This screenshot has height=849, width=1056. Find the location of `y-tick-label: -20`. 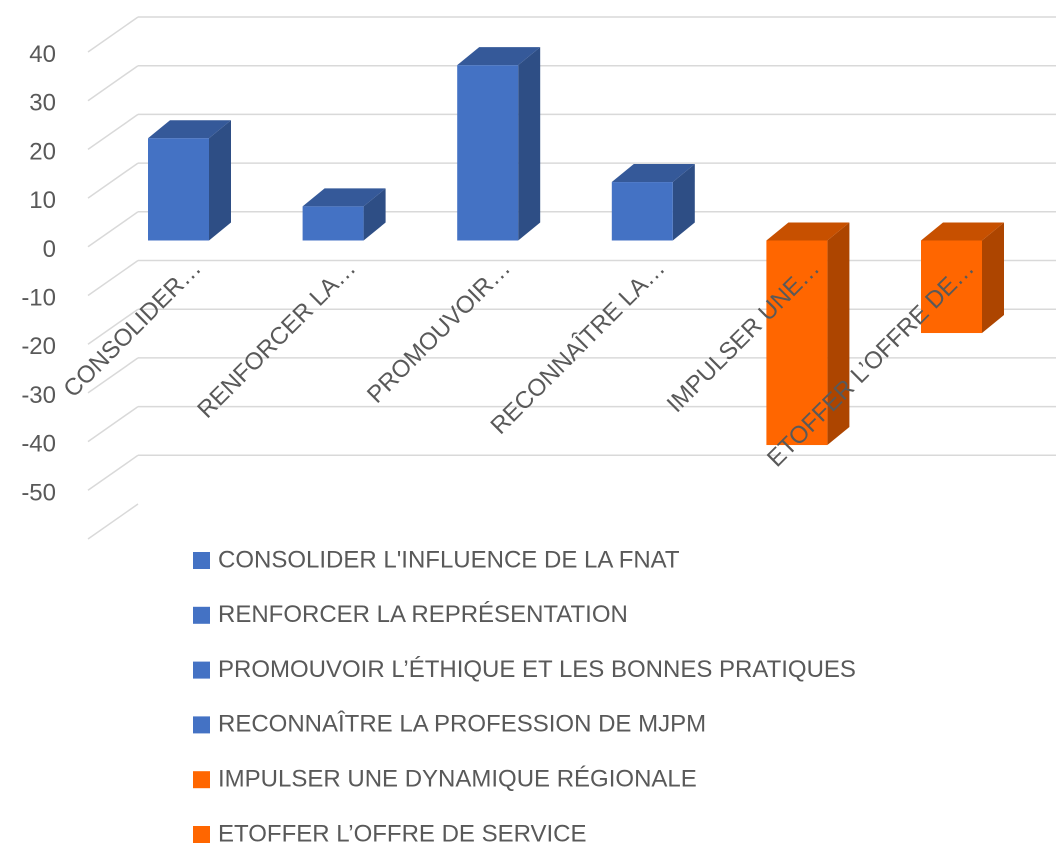

y-tick-label: -20 is located at coordinates (38, 346).